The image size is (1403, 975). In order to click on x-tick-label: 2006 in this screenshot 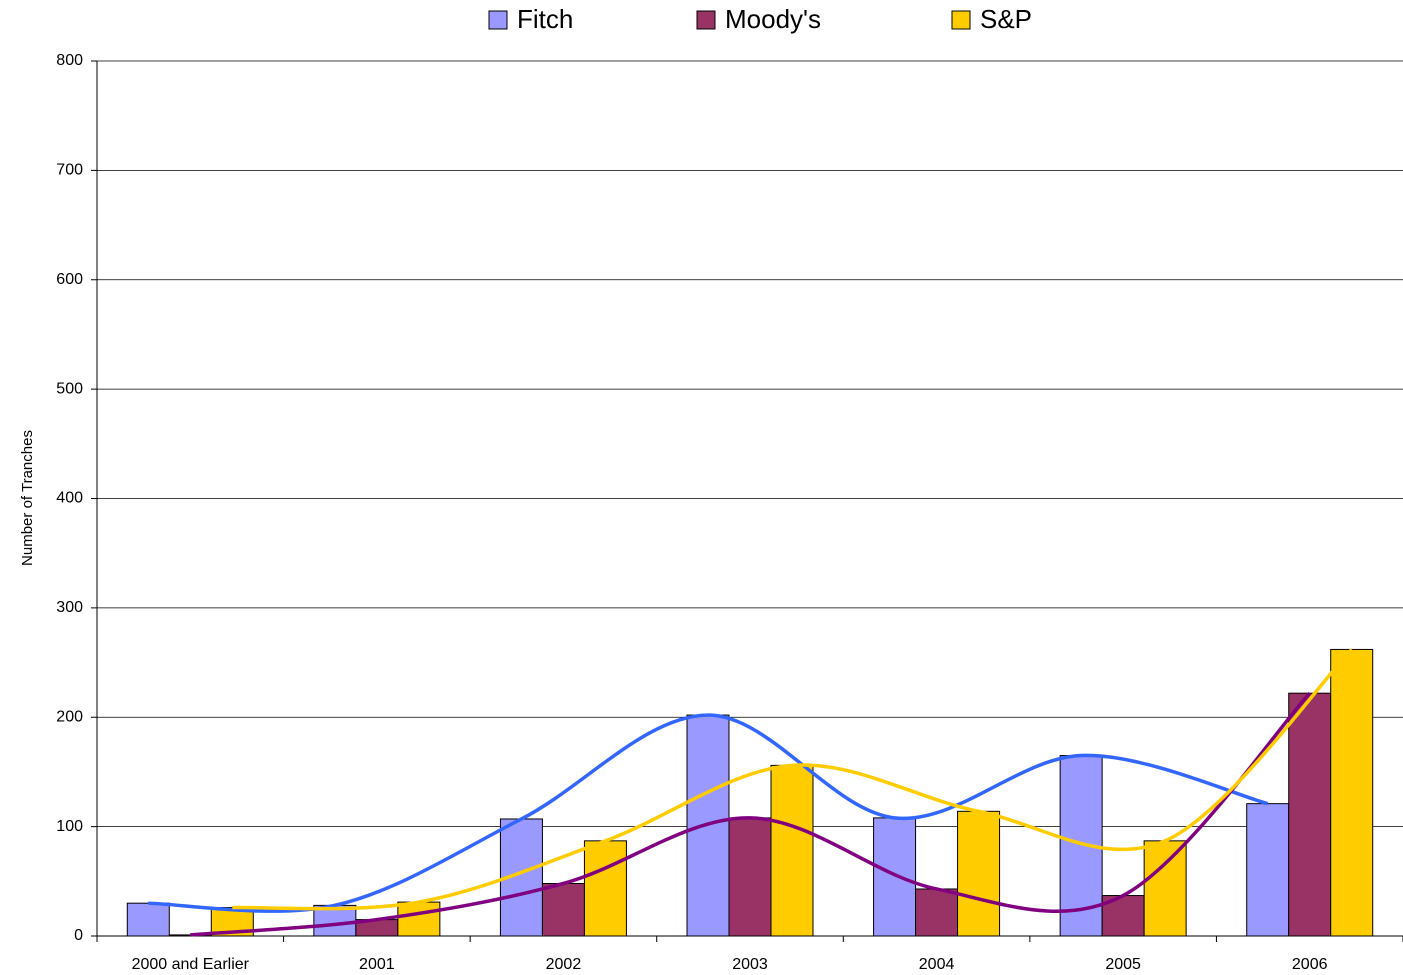, I will do `click(1310, 964)`.